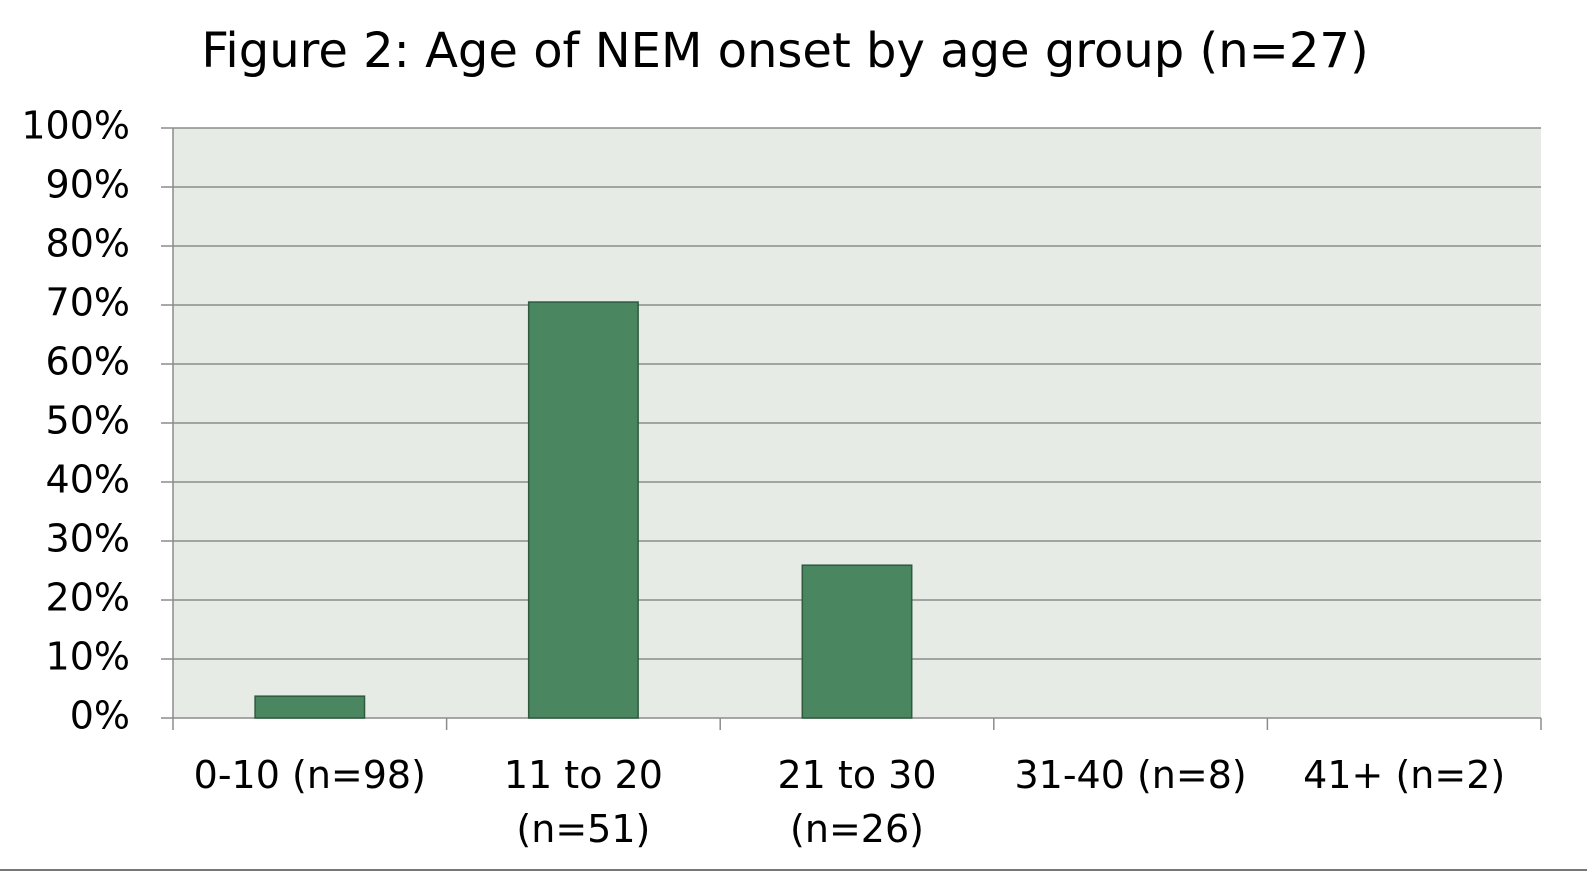 Image resolution: width=1587 pixels, height=882 pixels. What do you see at coordinates (75, 126) in the screenshot?
I see `y-tick-label: 100%` at bounding box center [75, 126].